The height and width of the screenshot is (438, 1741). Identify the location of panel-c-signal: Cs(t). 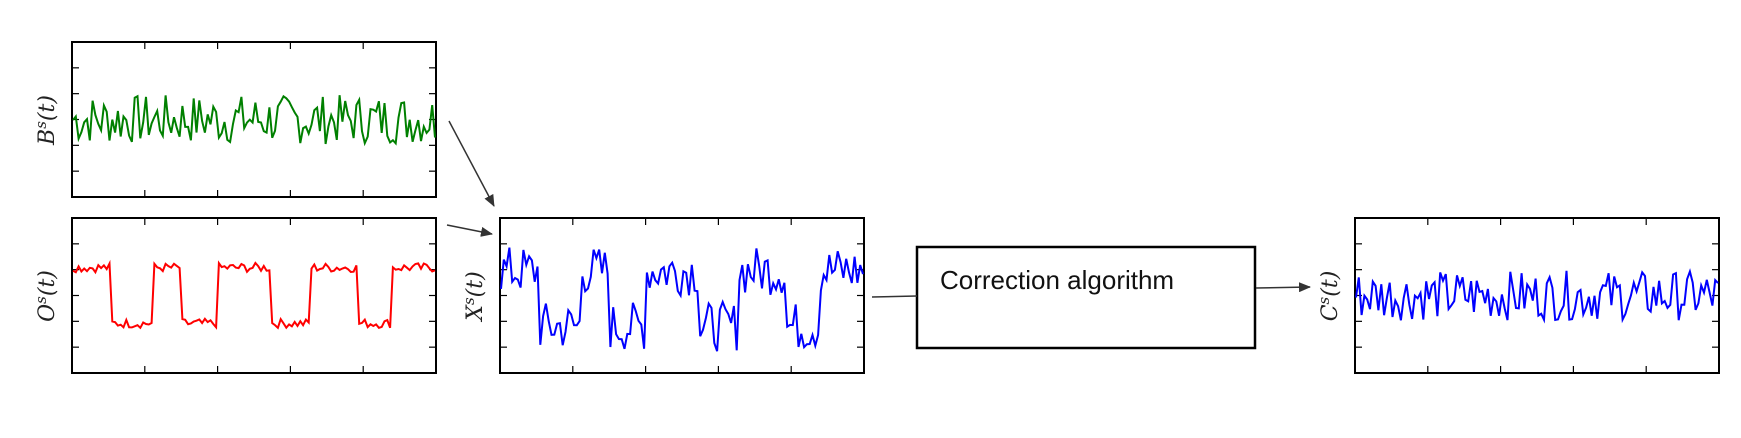
(1517, 295).